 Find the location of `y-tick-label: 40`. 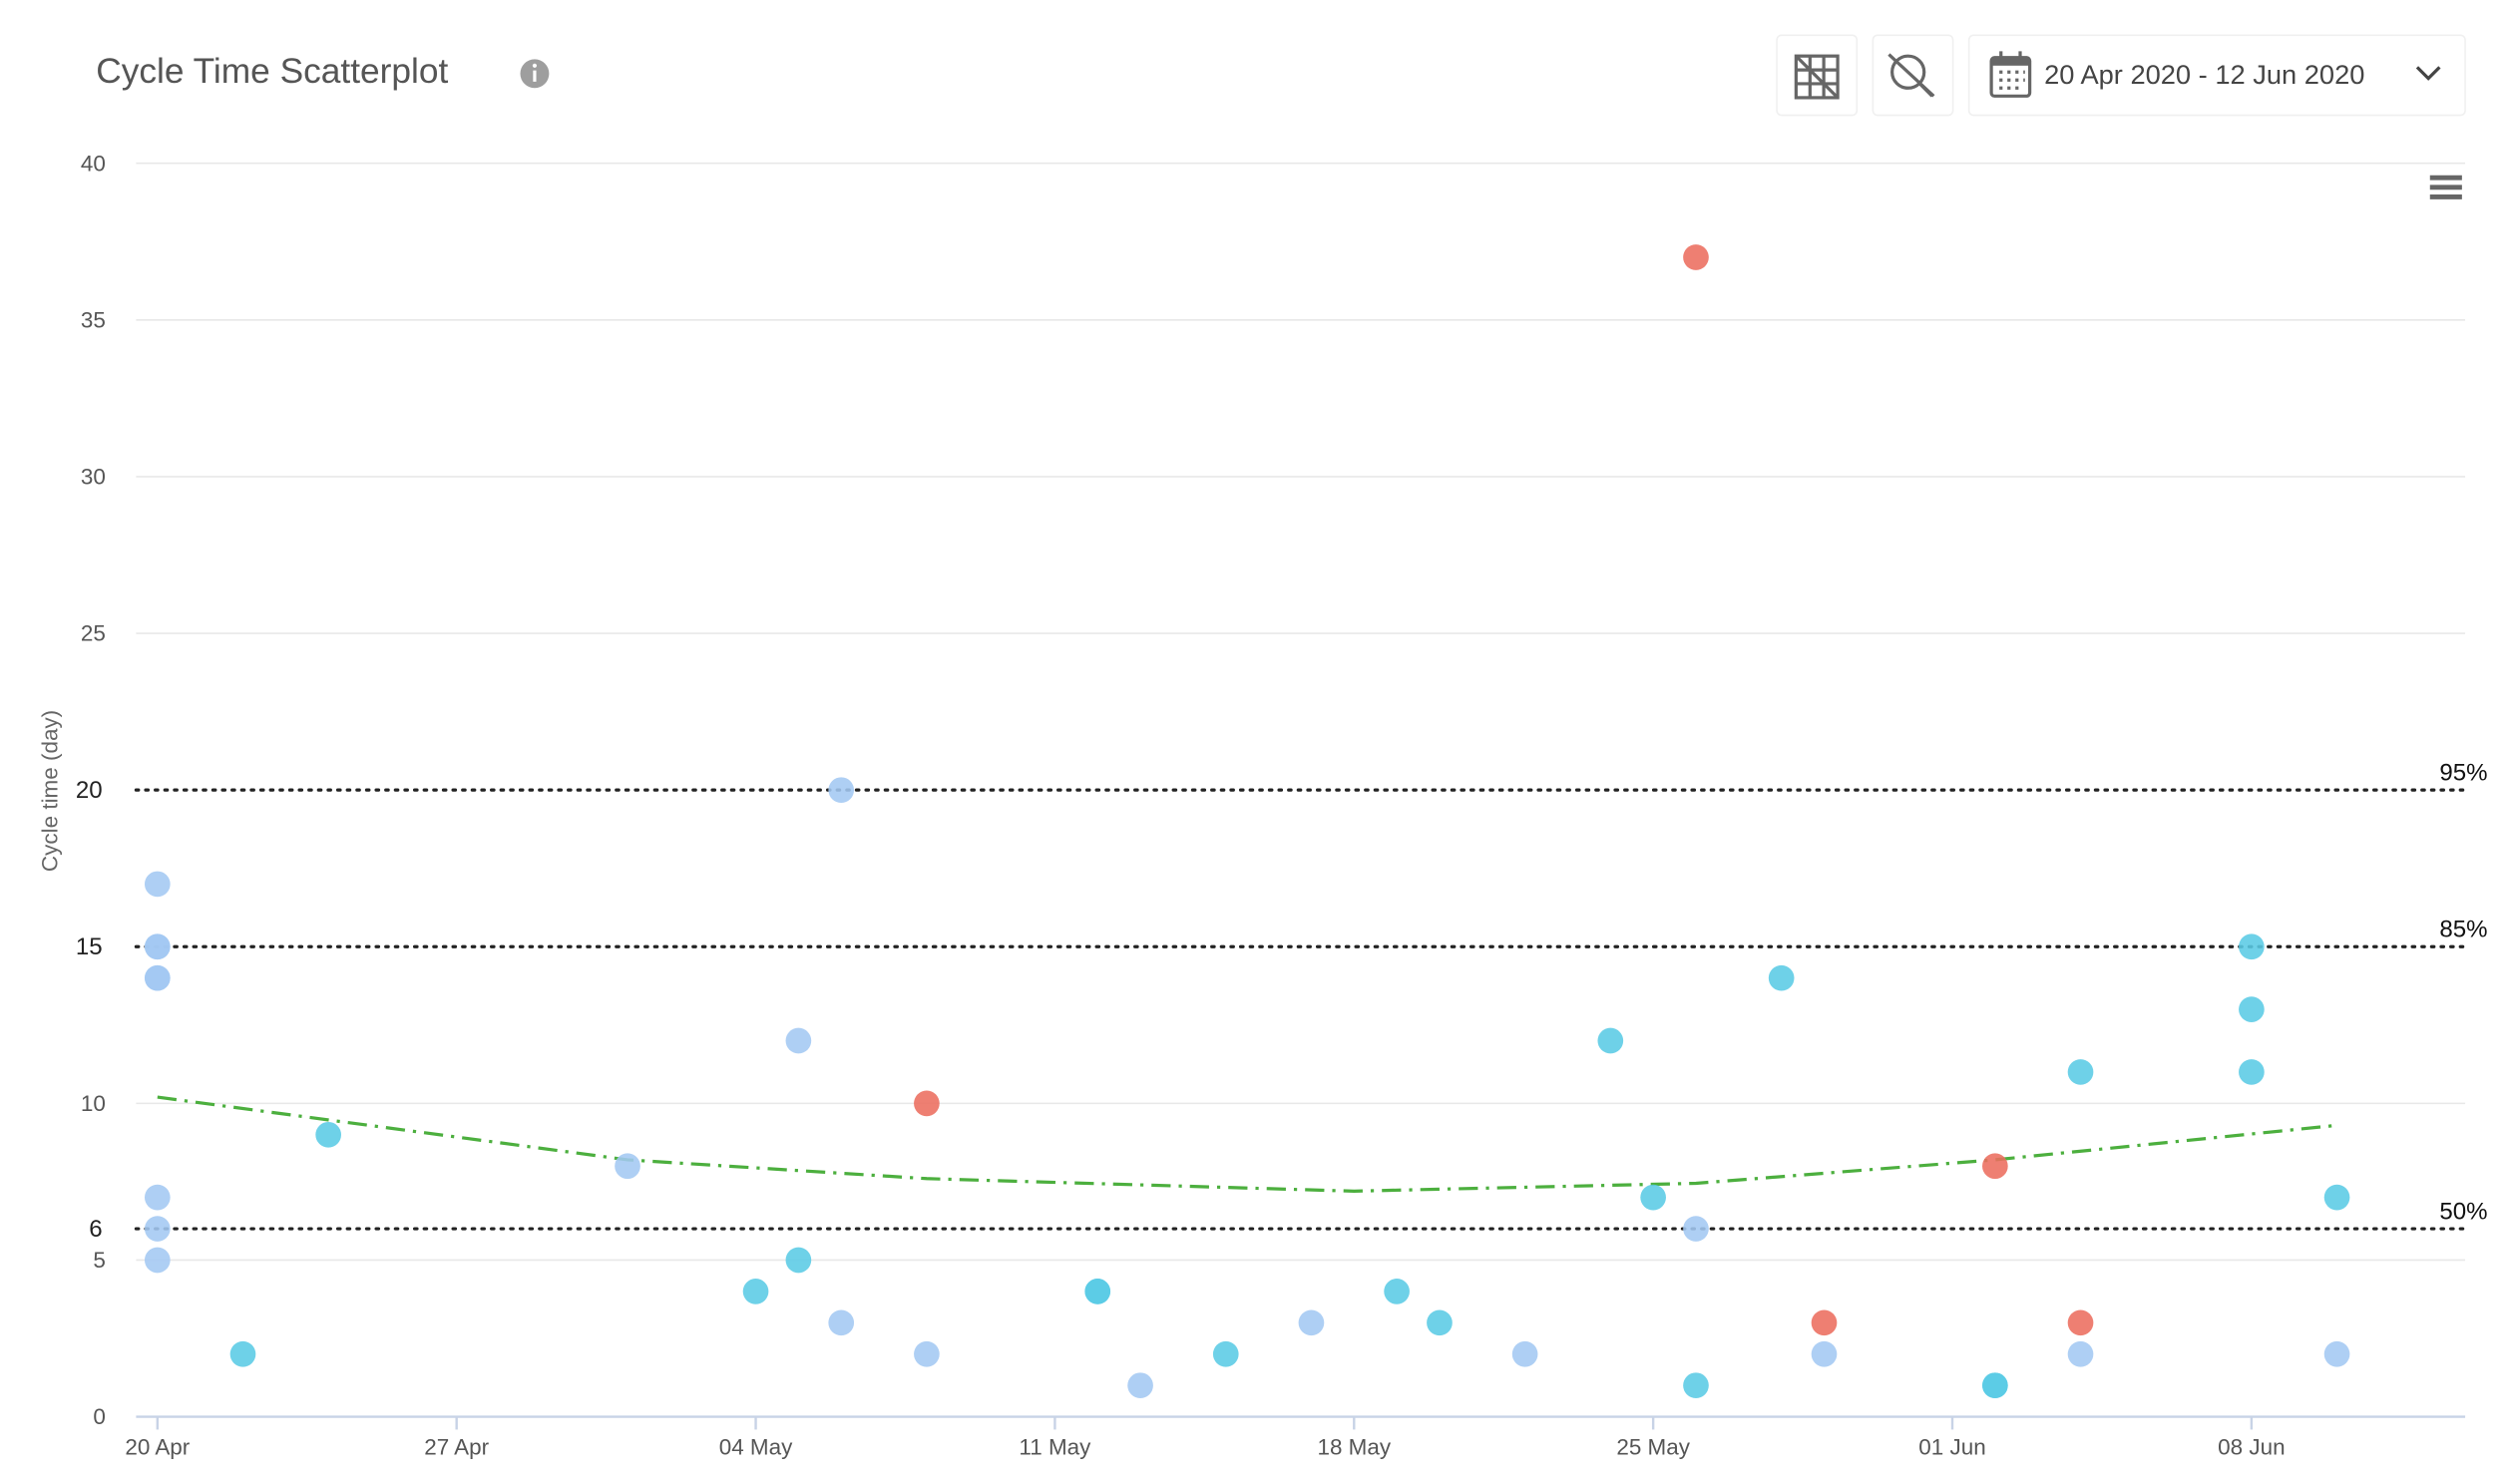

y-tick-label: 40 is located at coordinates (93, 163).